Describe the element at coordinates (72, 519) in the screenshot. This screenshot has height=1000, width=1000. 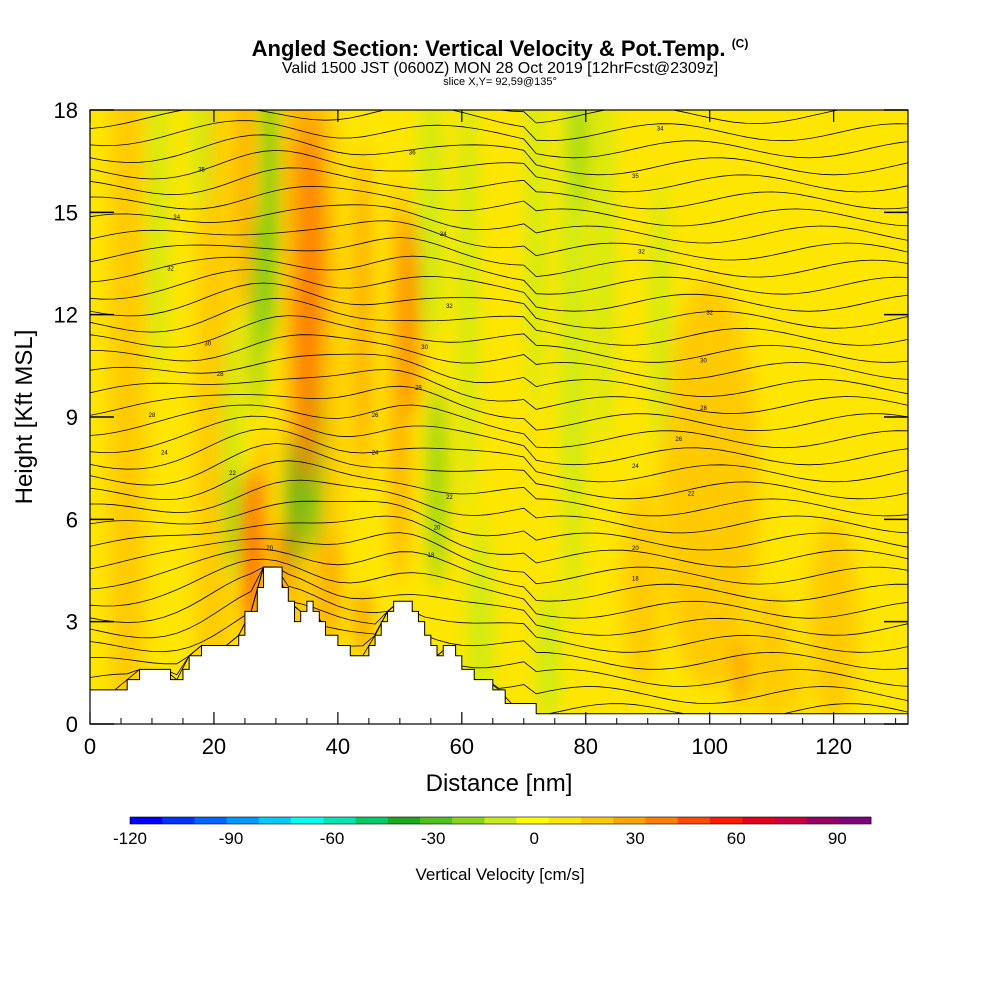
I see `y-tick-label: 6` at that location.